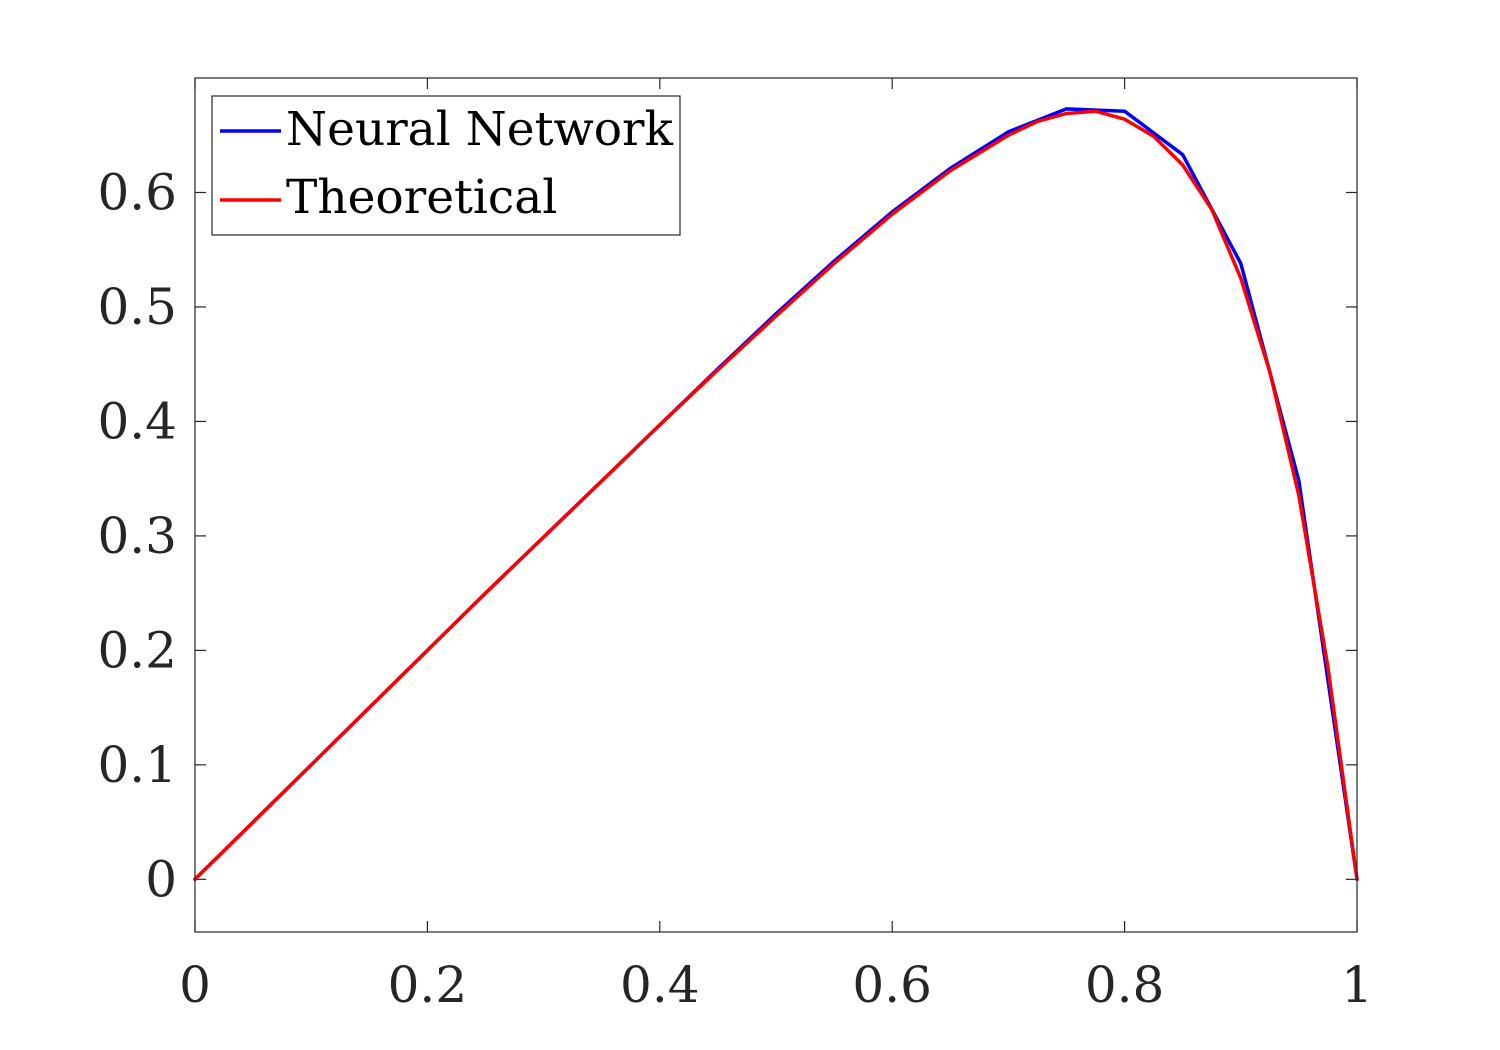 Image resolution: width=1500 pixels, height=1050 pixels. What do you see at coordinates (195, 985) in the screenshot?
I see `x-tick-label-0: 0` at bounding box center [195, 985].